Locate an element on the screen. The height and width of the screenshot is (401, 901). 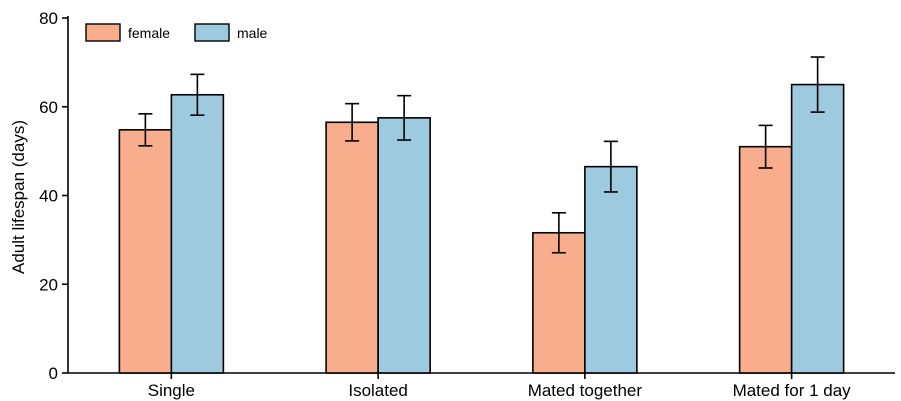
y-tick-label: 60 is located at coordinates (48, 107).